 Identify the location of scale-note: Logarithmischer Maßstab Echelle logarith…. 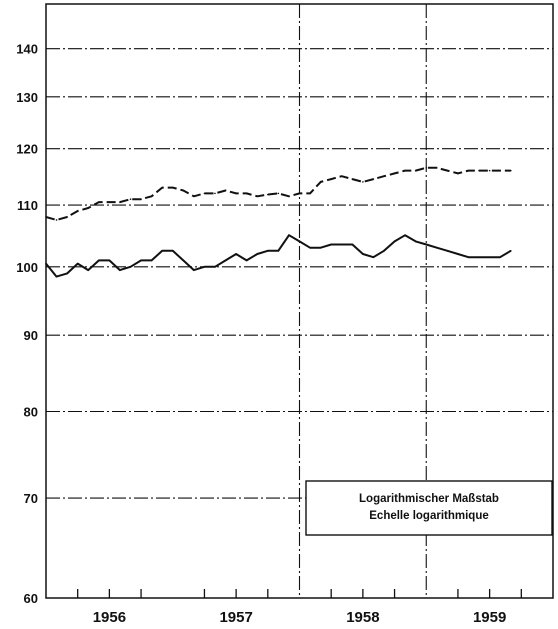
(429, 508).